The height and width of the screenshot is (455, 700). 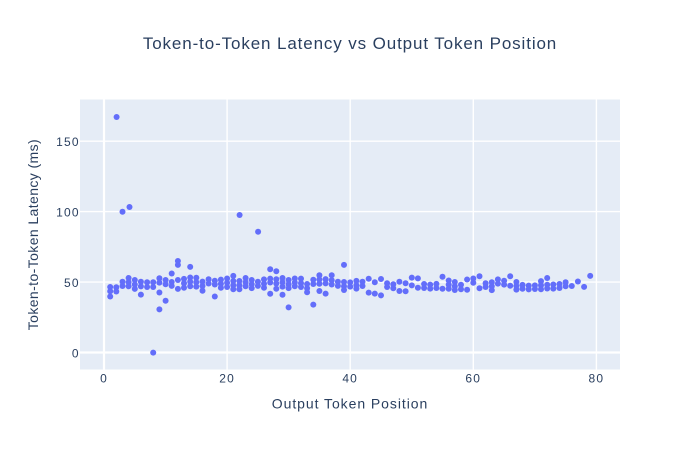 What do you see at coordinates (473, 379) in the screenshot?
I see `svg-text: 60` at bounding box center [473, 379].